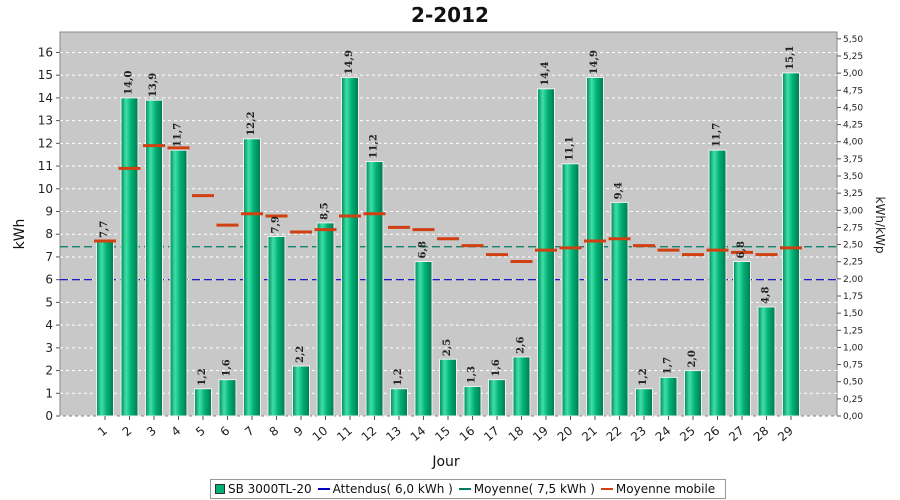 This screenshot has height=500, width=900. Describe the element at coordinates (45, 189) in the screenshot. I see `y-tick-label: 10` at that location.